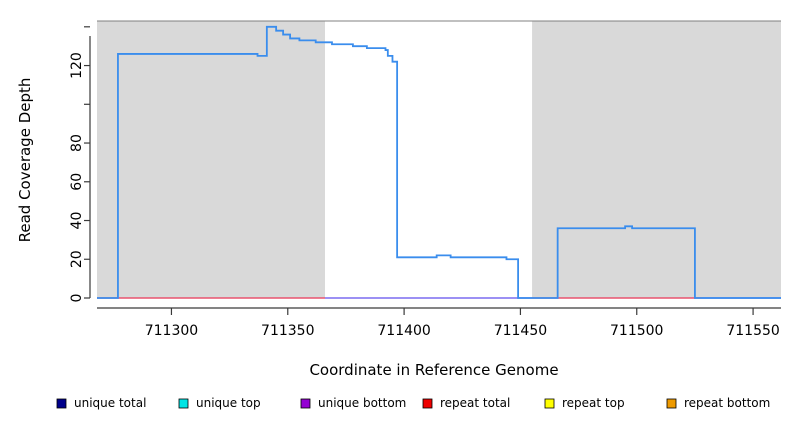  I want to click on x-tick-label: 711350, so click(287, 331).